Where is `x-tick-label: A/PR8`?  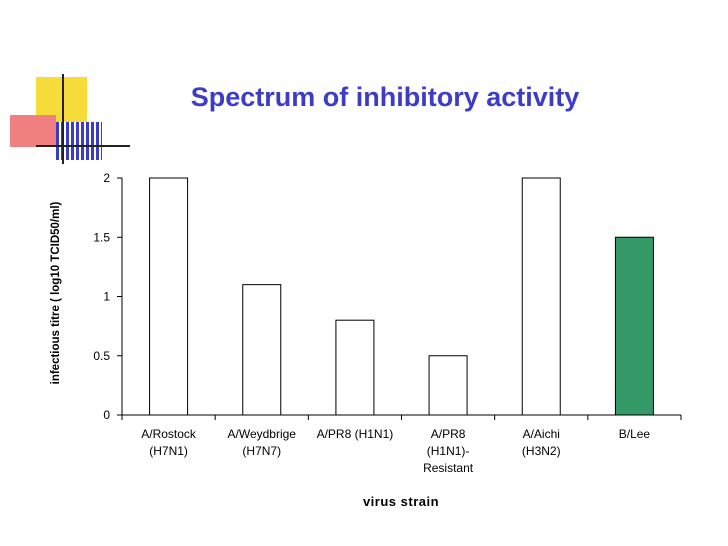
x-tick-label: A/PR8 is located at coordinates (448, 434).